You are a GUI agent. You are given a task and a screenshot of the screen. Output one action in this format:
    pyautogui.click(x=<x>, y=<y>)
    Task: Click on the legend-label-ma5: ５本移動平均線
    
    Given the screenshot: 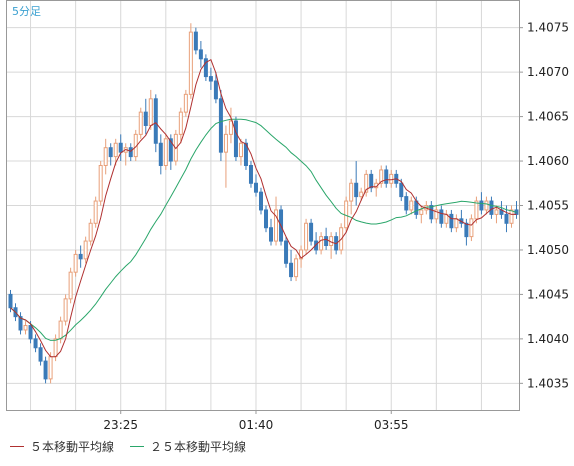 What is the action you would take?
    pyautogui.click(x=72, y=447)
    